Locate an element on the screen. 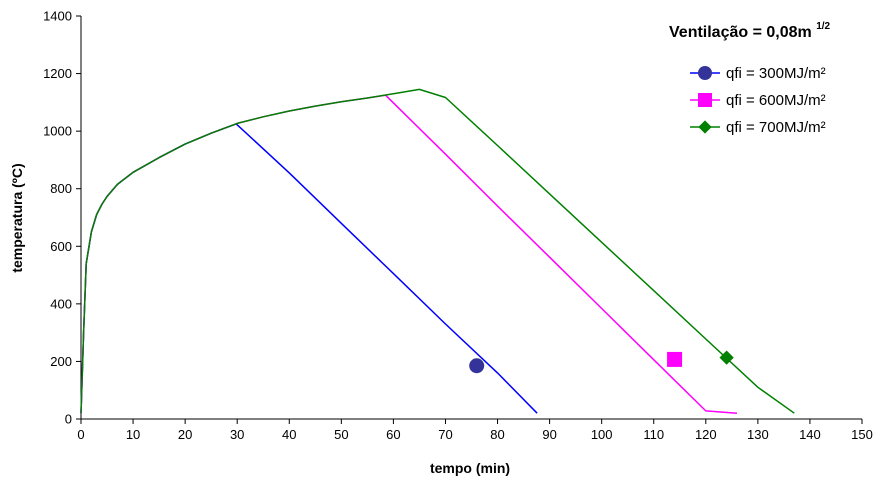 This screenshot has width=881, height=487. y-tick-label: 1400 is located at coordinates (57, 16).